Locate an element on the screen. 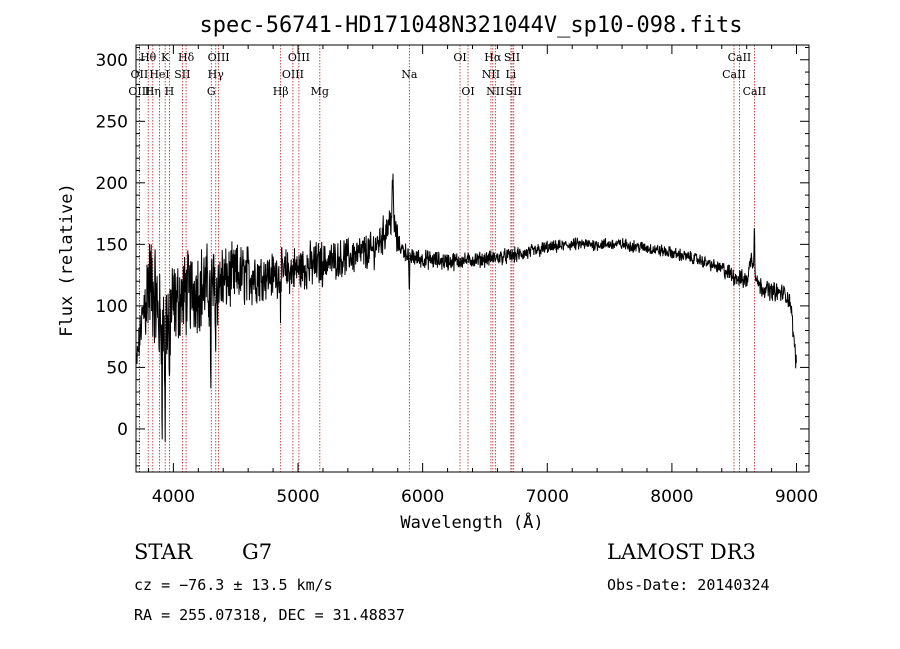 The width and height of the screenshot is (900, 649). spectral-line-label: Hβ is located at coordinates (281, 91).